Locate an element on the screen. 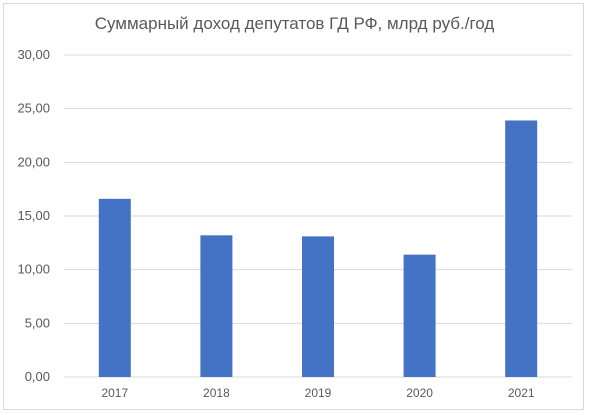 This screenshot has width=589, height=415. x-tick-label: 2017 is located at coordinates (114, 393).